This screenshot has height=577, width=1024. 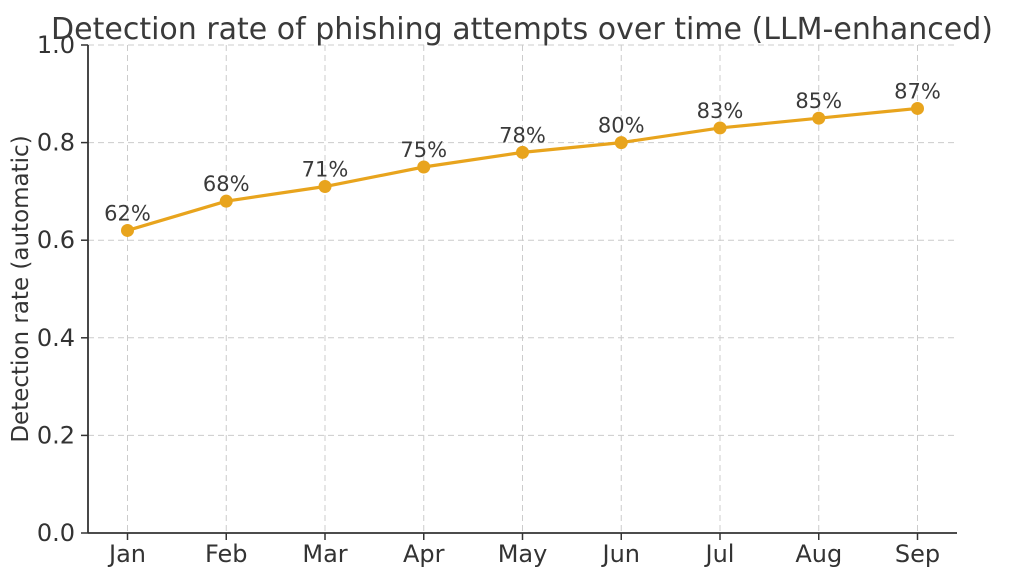 I want to click on y-tick-label: 0.2, so click(x=56, y=435).